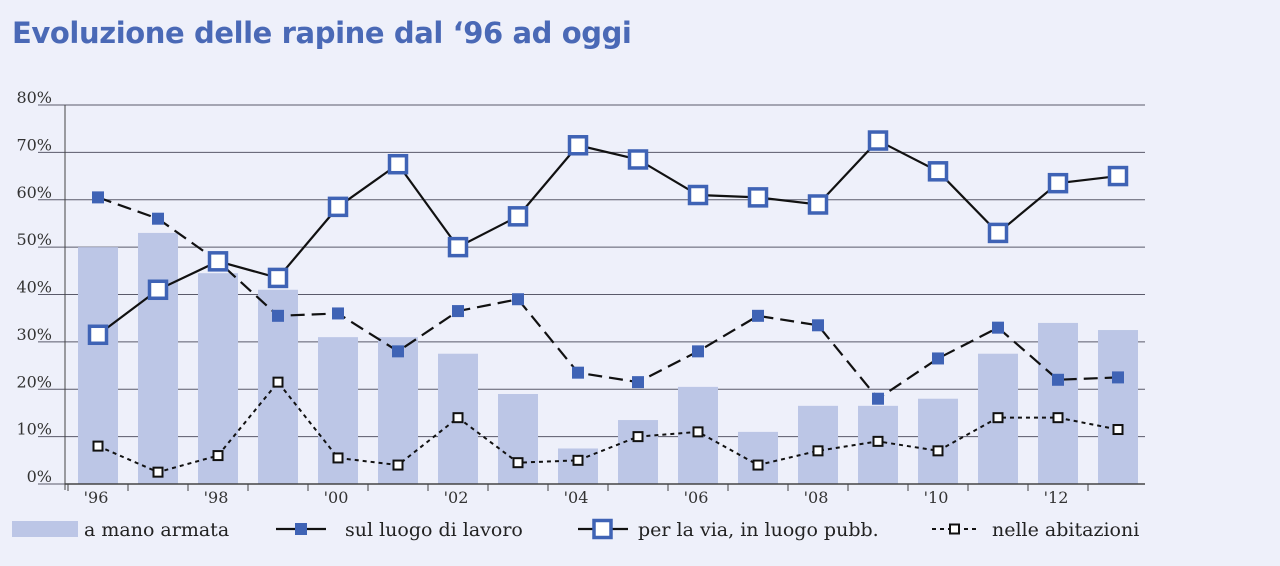  What do you see at coordinates (576, 497) in the screenshot?
I see `x-tick-label: '04` at bounding box center [576, 497].